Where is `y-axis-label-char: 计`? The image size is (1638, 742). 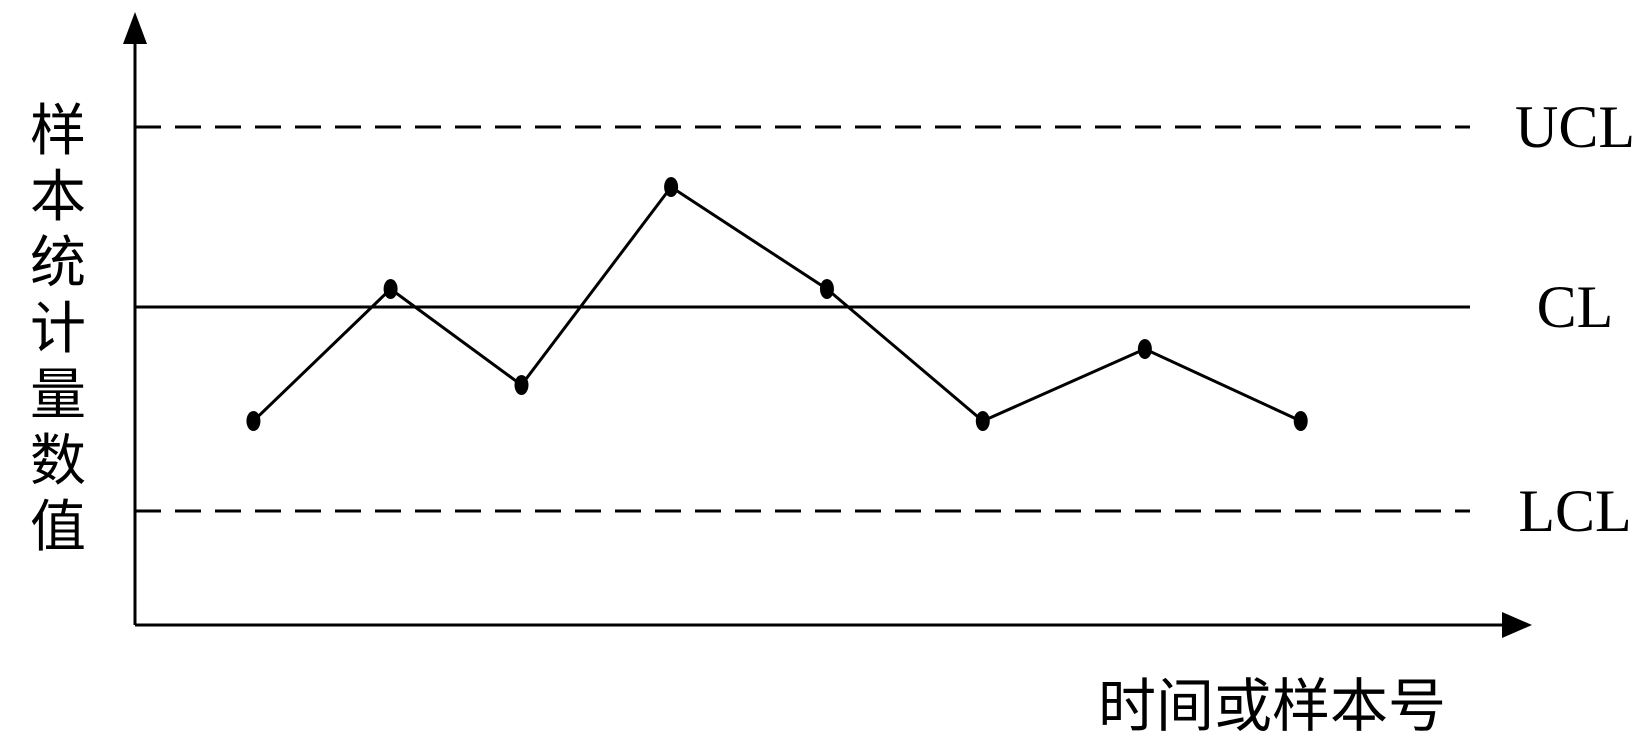 y-axis-label-char: 计 is located at coordinates (58, 329).